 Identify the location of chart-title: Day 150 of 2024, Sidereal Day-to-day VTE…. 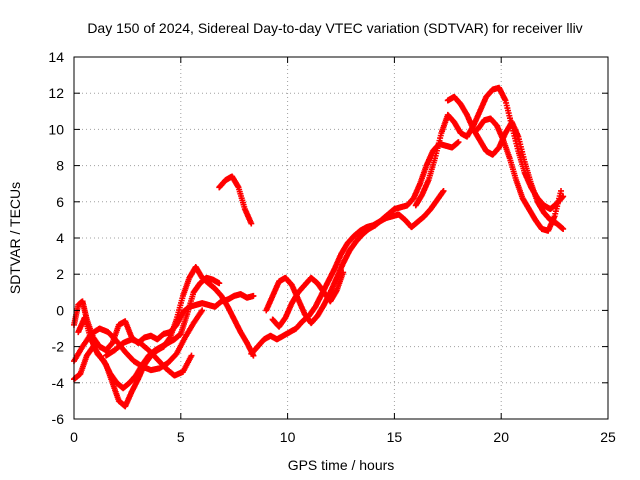
(334, 28).